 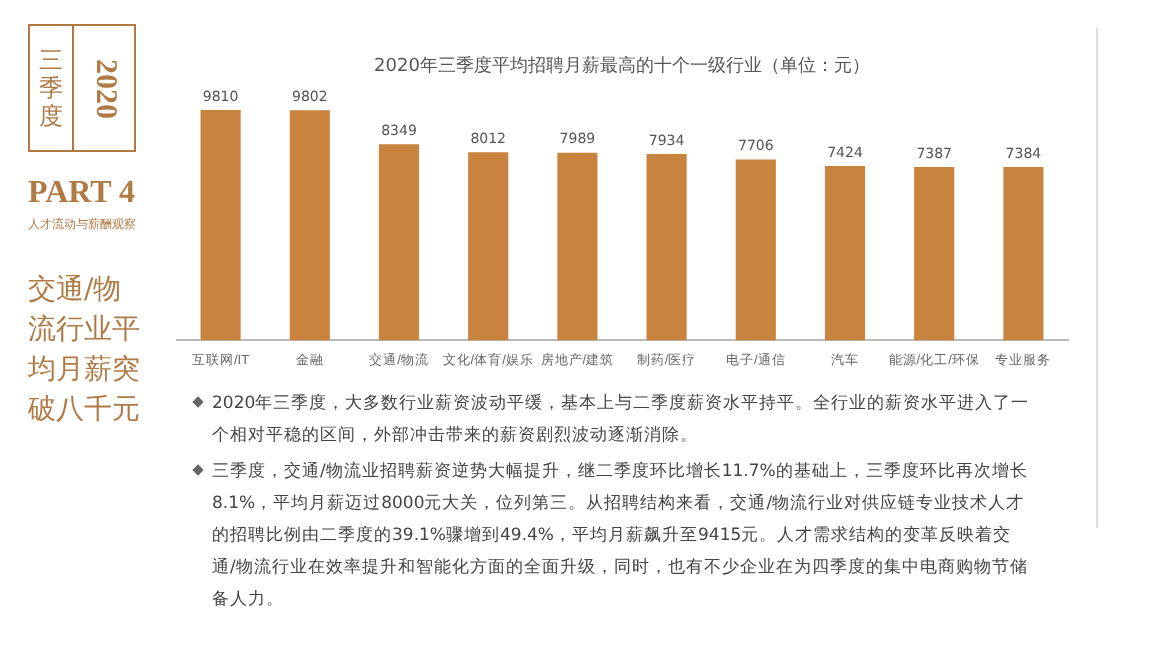 I want to click on text: PART 4, so click(x=83, y=194).